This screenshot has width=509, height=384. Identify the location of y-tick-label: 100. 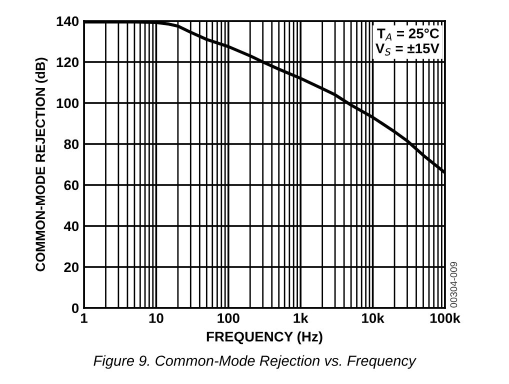
(67, 103).